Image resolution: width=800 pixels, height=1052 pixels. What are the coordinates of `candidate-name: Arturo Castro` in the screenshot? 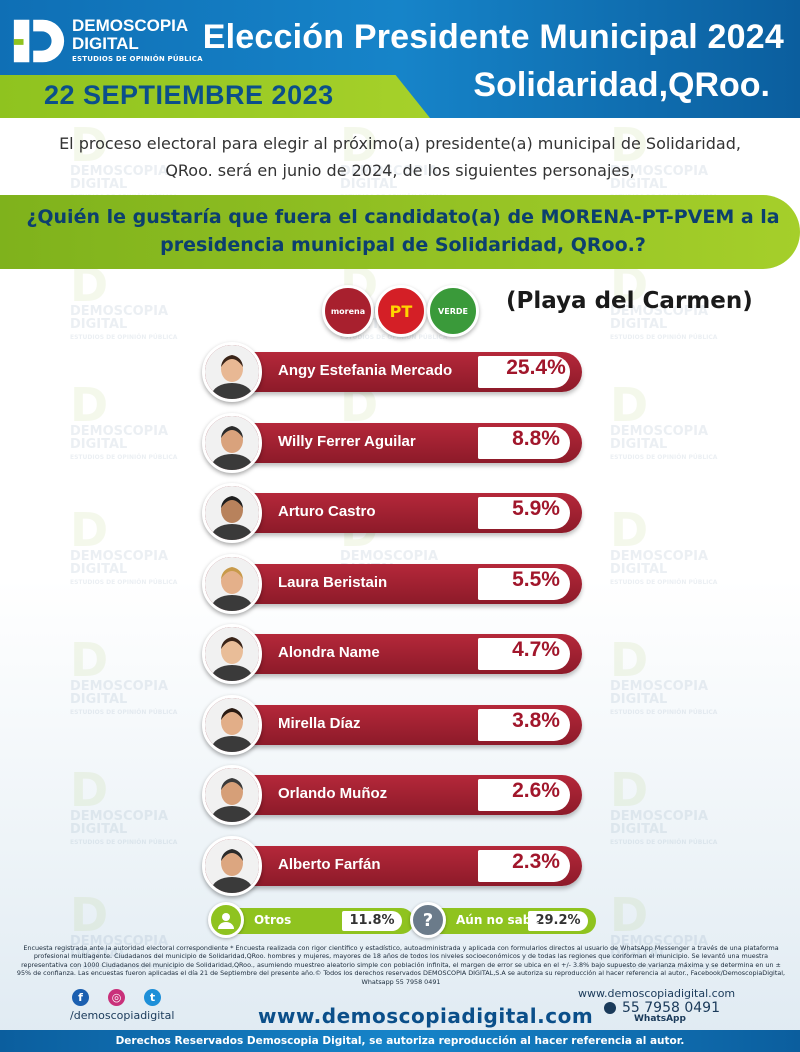 It's located at (327, 511).